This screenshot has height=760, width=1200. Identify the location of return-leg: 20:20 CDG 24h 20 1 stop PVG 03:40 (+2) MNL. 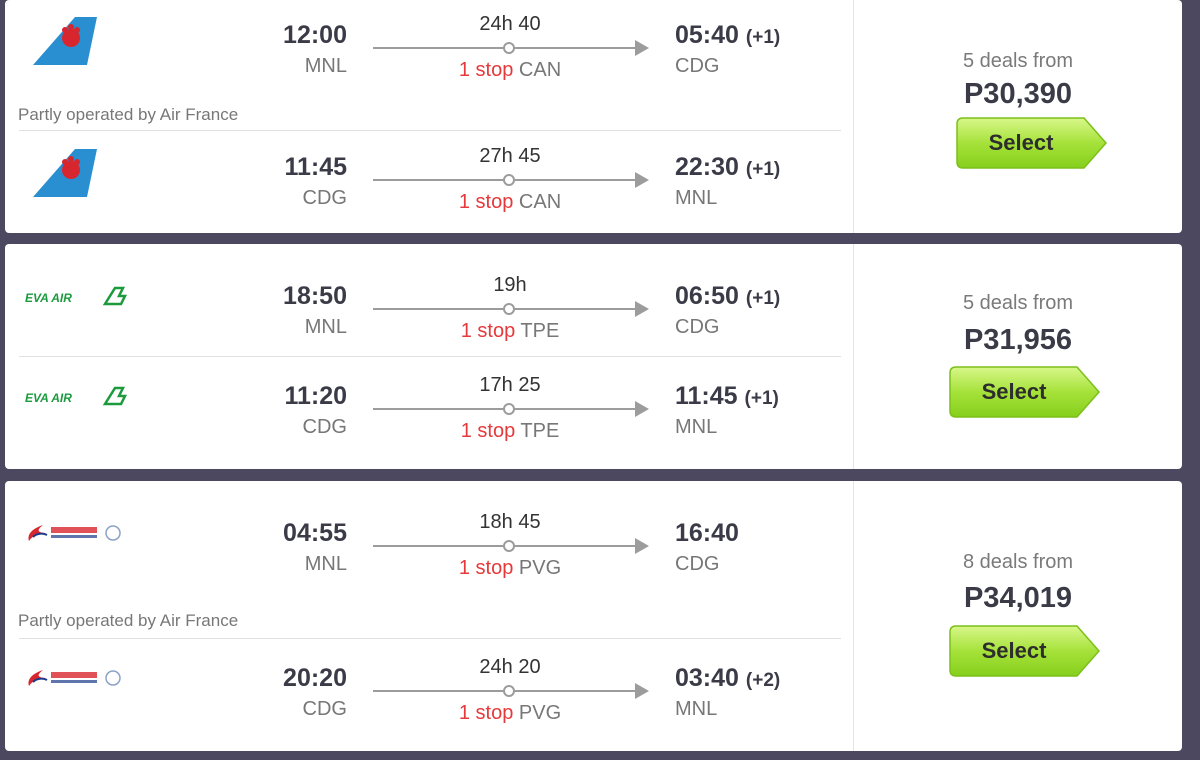
(429, 697).